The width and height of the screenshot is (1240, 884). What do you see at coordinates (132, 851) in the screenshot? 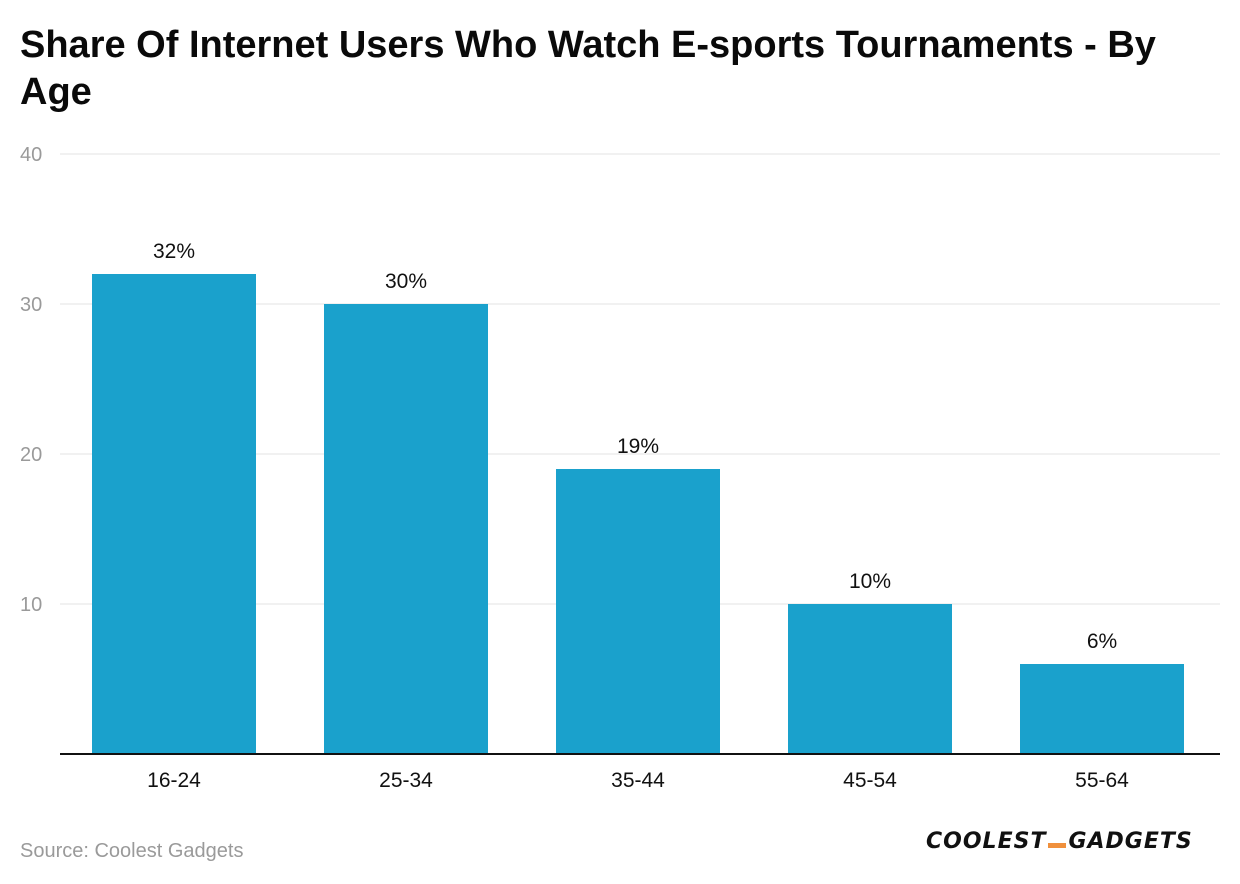
I see `source-note: Source: Coolest Gadgets` at bounding box center [132, 851].